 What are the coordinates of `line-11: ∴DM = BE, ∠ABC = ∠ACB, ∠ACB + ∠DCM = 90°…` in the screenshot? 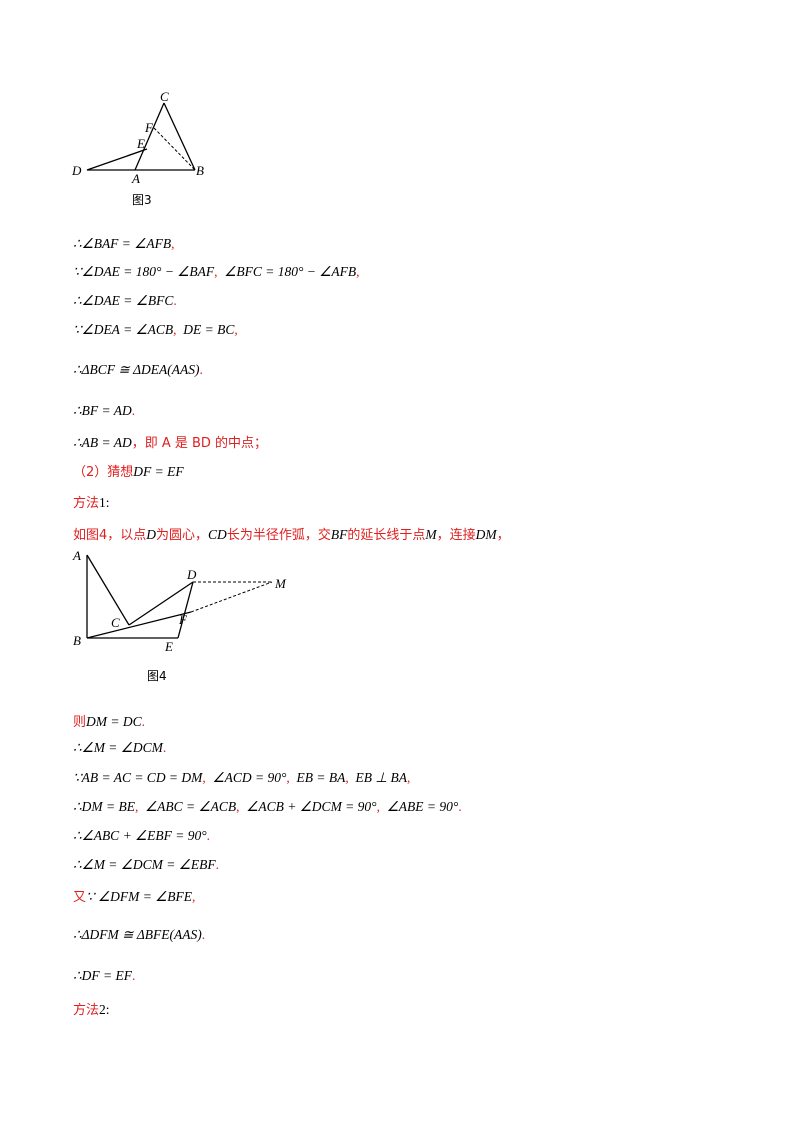 It's located at (267, 806).